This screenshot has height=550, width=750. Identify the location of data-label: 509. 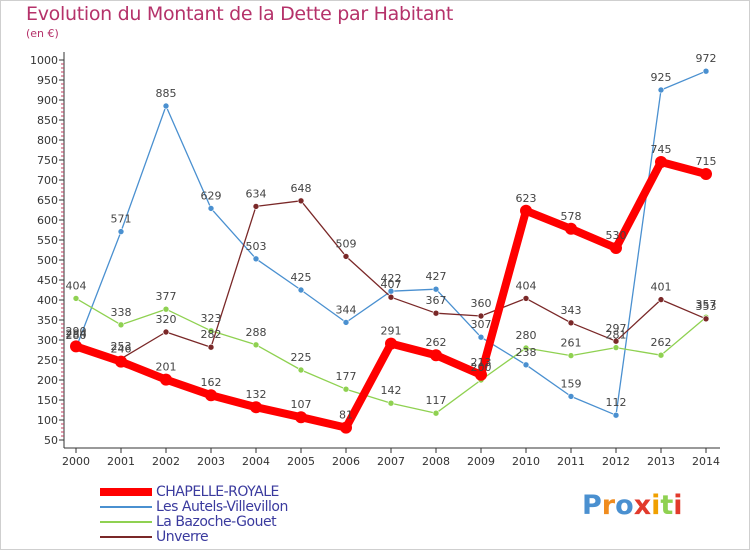
(346, 243).